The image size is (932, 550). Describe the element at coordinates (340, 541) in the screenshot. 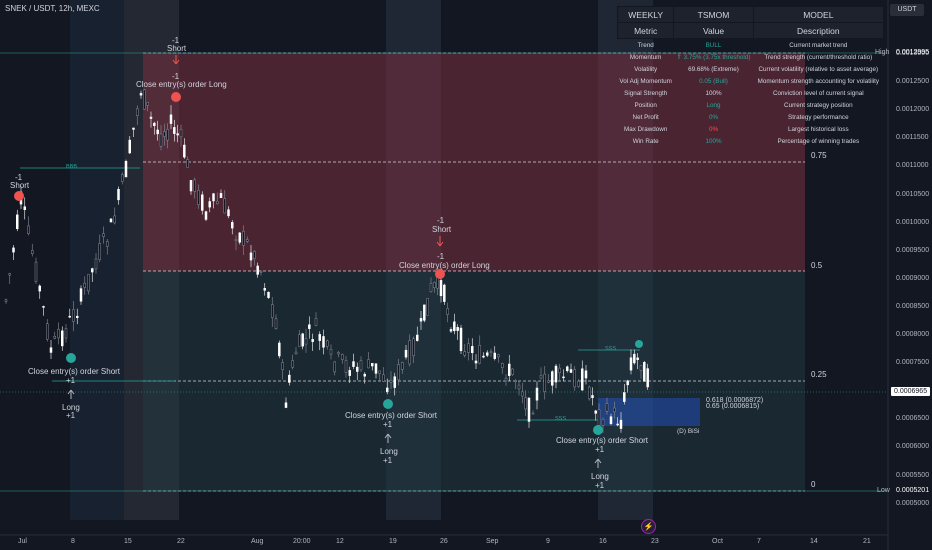

I see `time-tick-label: 12` at that location.